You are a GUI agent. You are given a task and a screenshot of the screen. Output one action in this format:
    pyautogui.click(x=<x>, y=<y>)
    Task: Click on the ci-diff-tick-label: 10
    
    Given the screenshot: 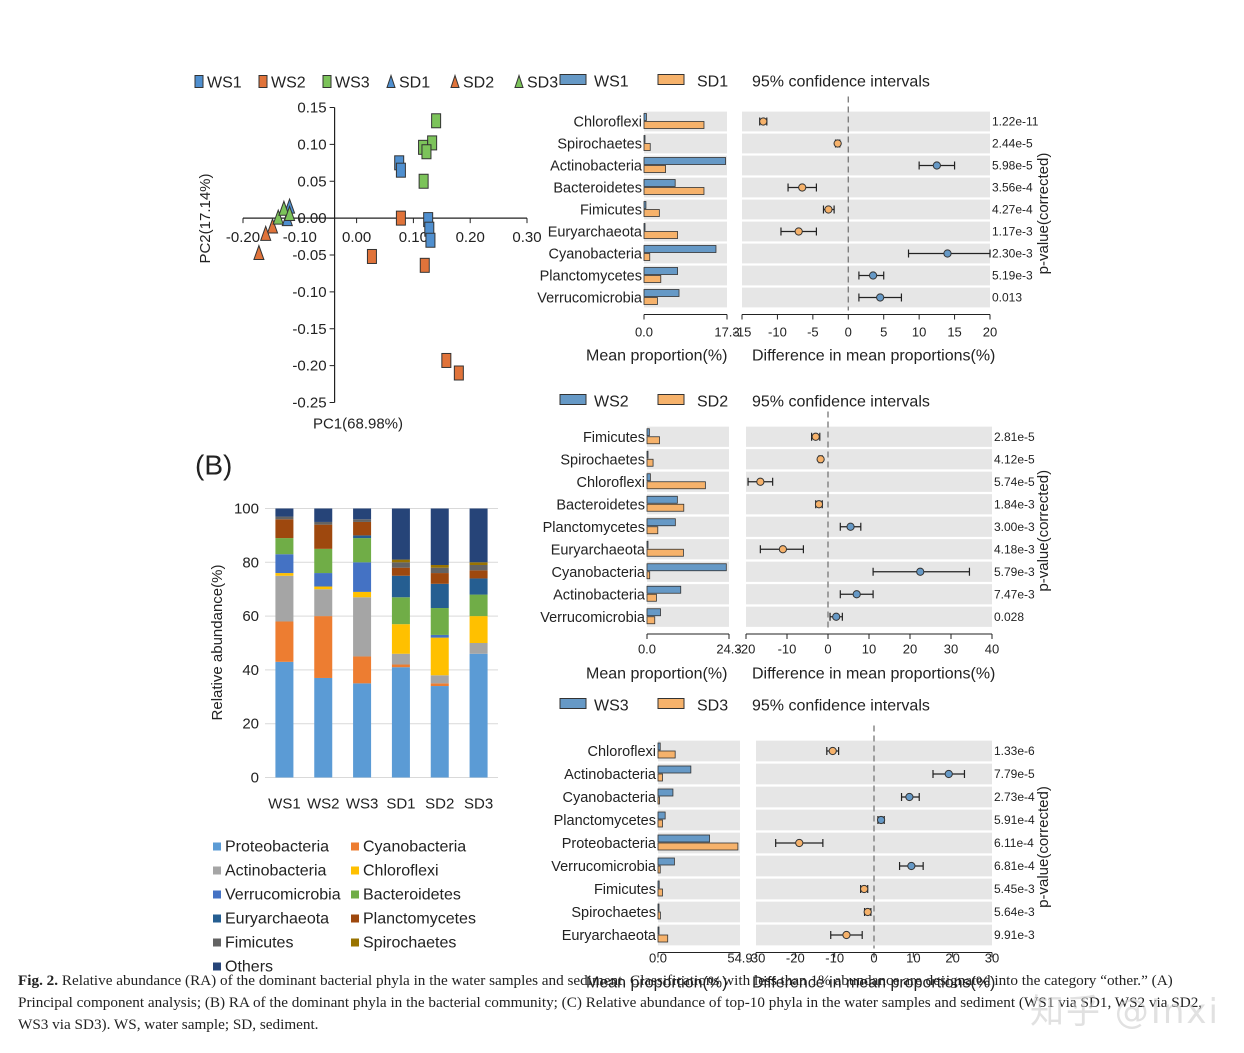 What is the action you would take?
    pyautogui.click(x=869, y=649)
    